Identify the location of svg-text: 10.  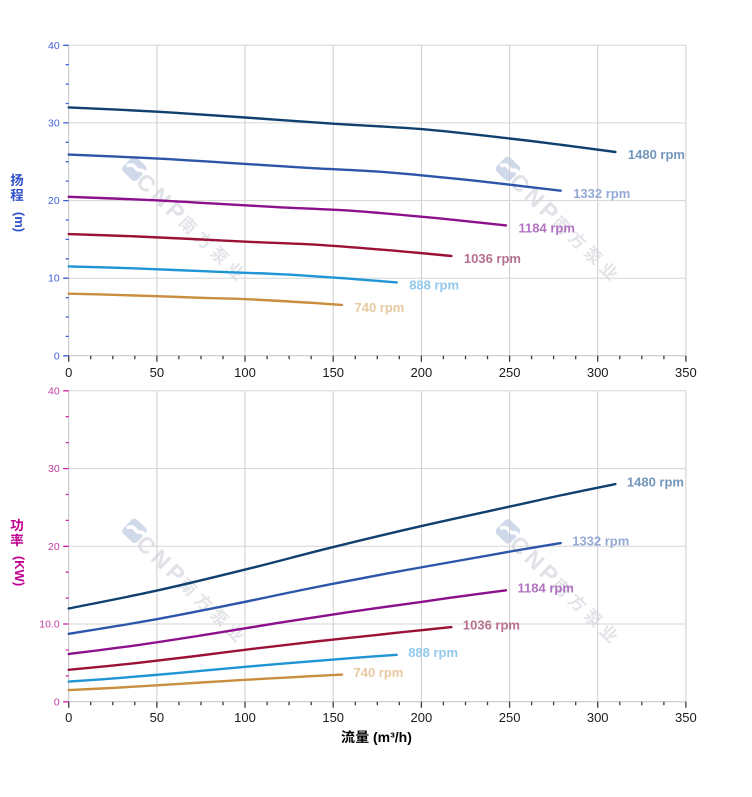
(54, 279).